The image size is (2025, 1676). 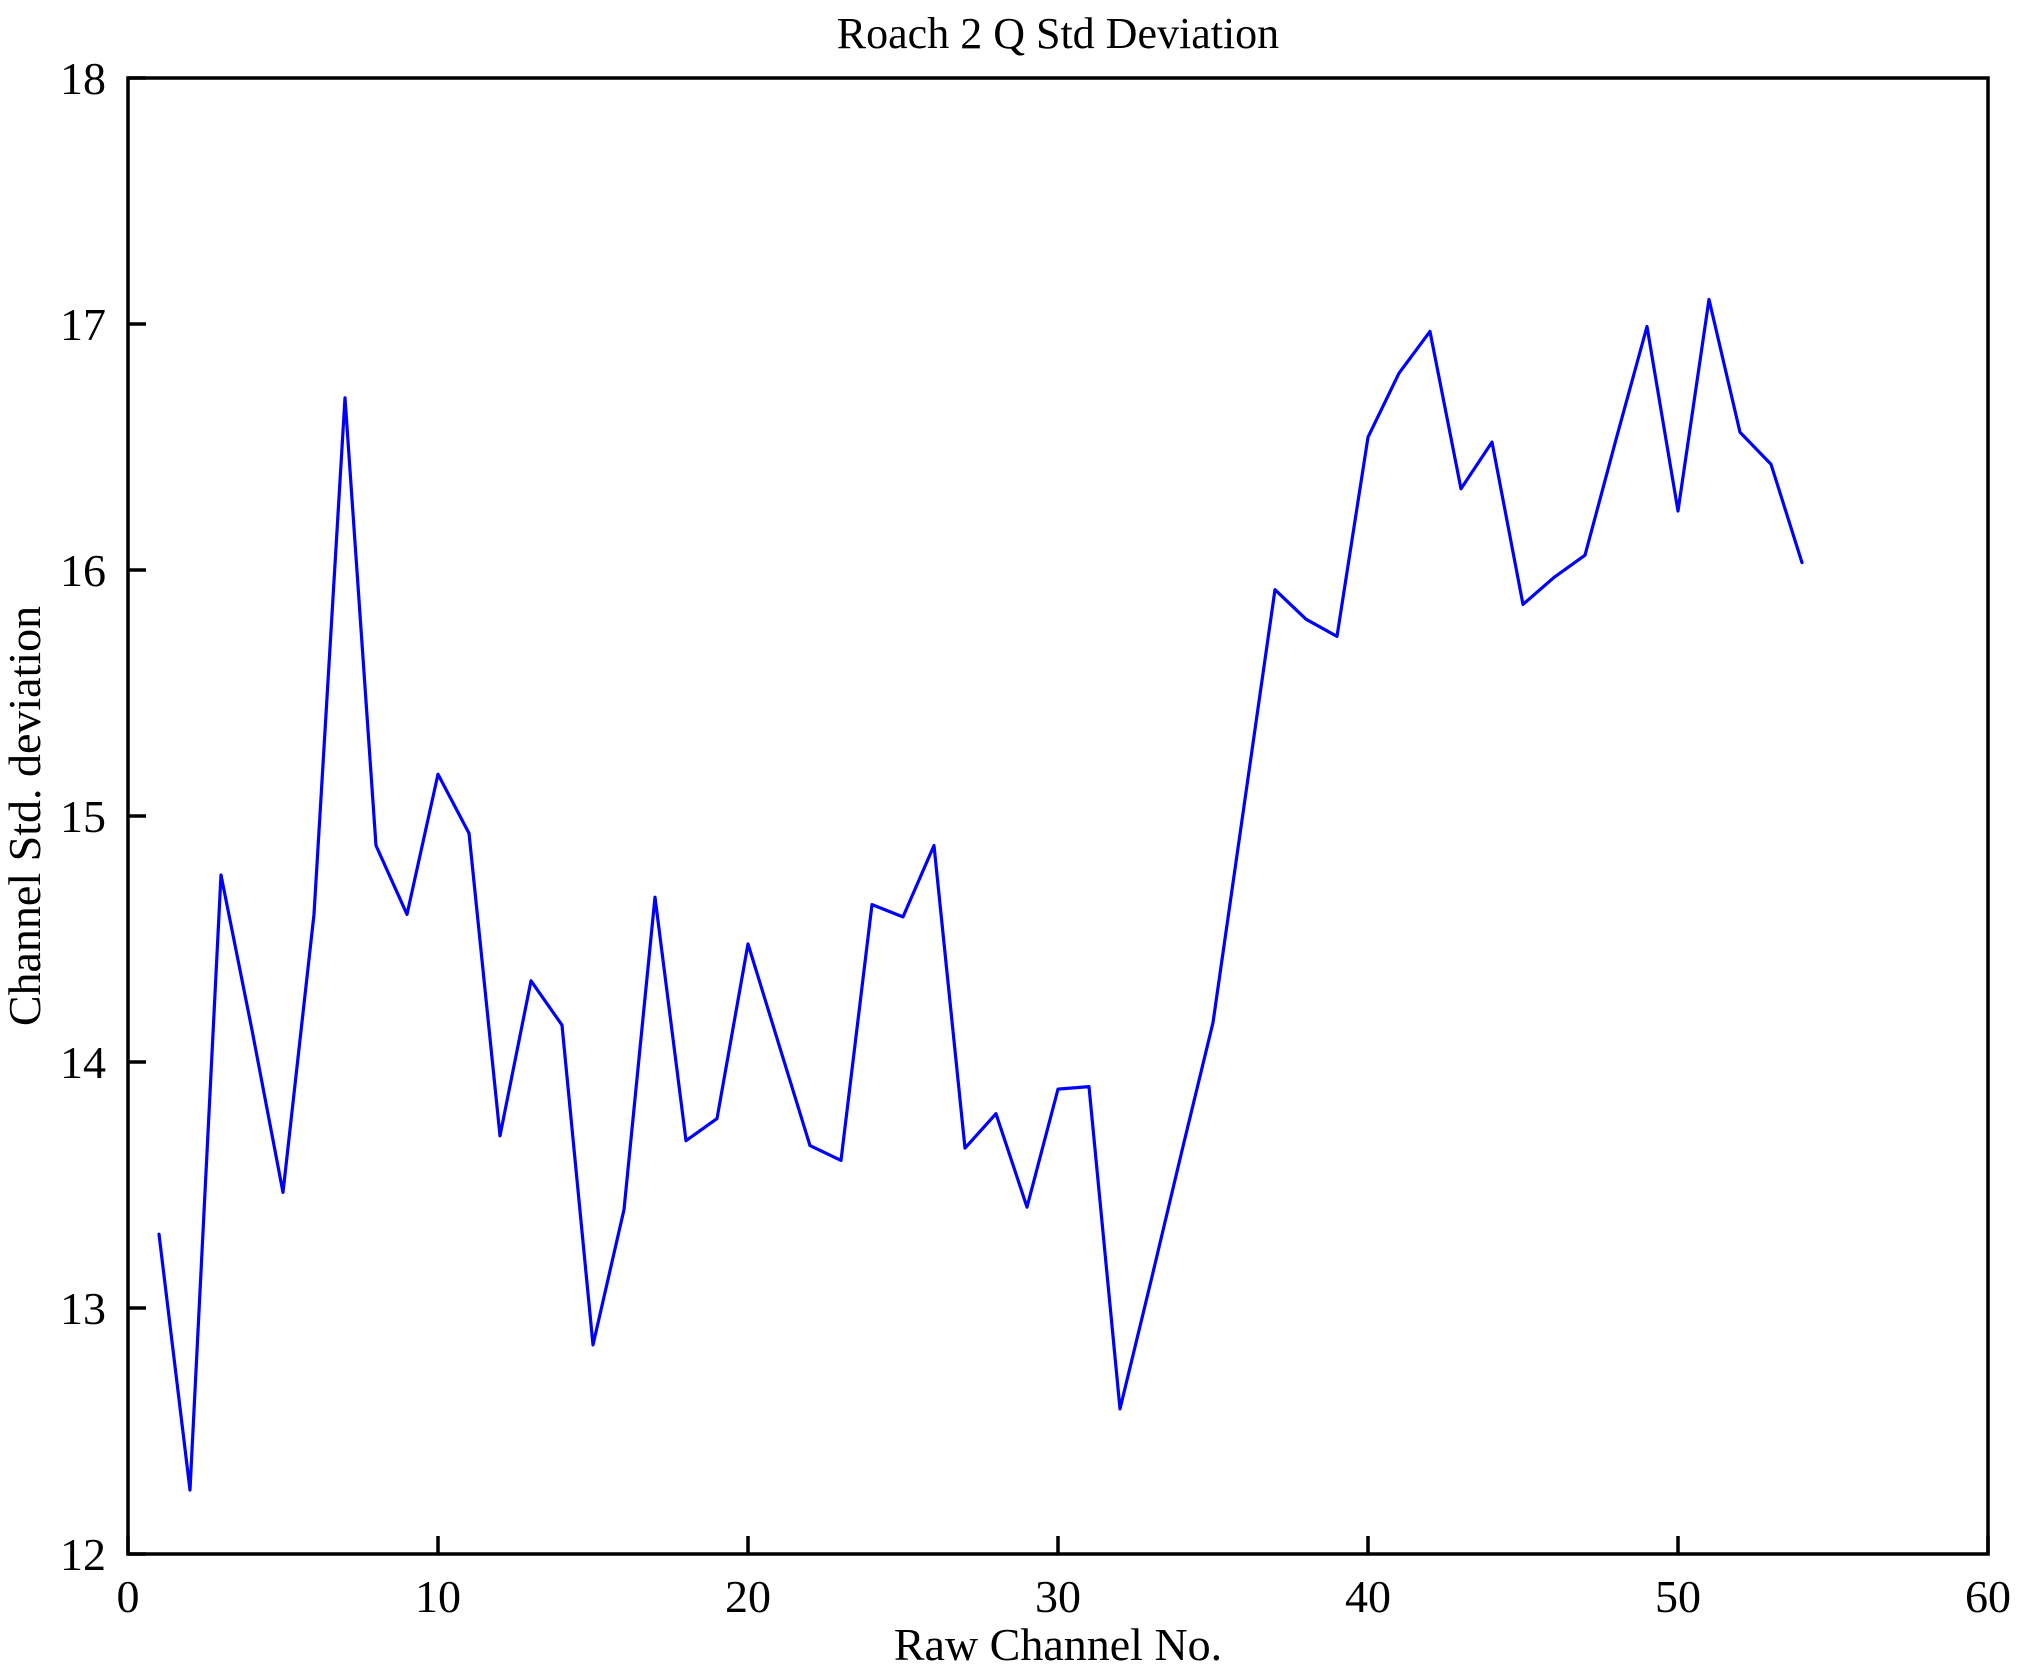 I want to click on y-axis-label: Channel Std. deviation, so click(x=25, y=816).